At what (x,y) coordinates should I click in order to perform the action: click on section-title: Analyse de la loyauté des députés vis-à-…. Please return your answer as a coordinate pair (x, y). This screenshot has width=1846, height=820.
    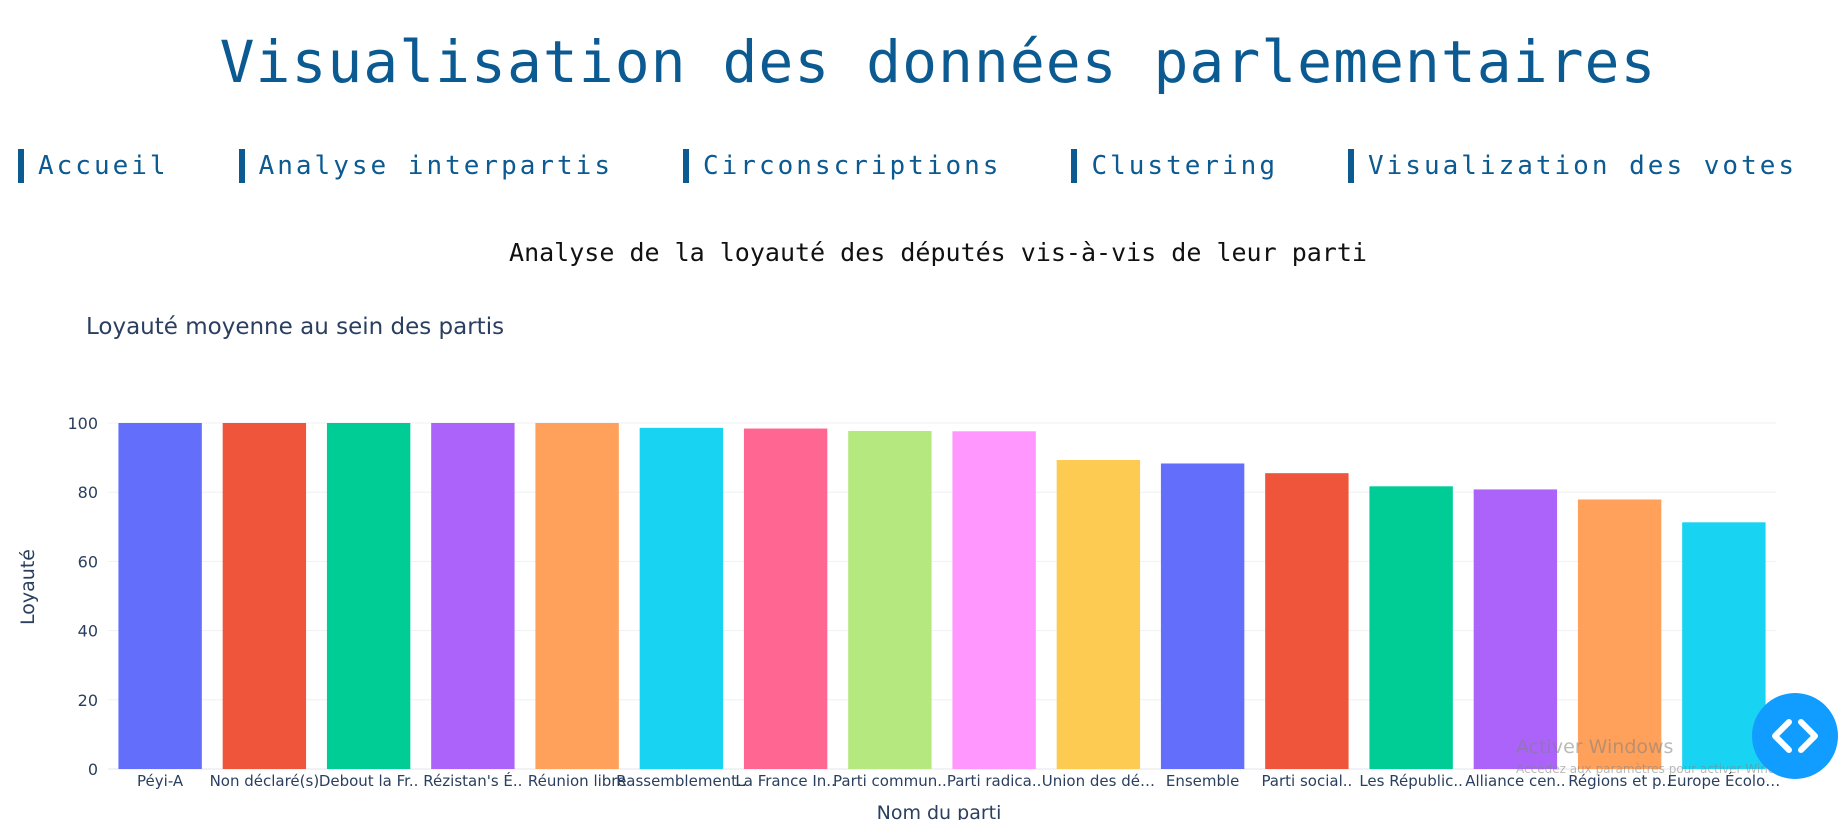
    Looking at the image, I should click on (938, 252).